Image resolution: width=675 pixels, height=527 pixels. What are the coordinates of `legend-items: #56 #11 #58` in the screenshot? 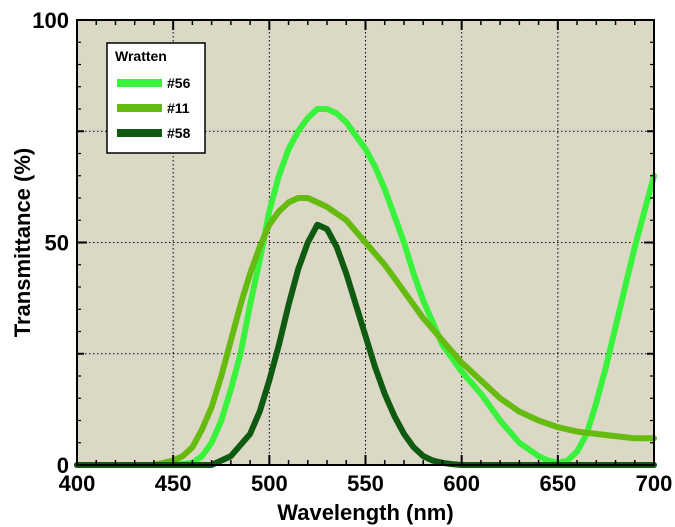 It's located at (154, 108).